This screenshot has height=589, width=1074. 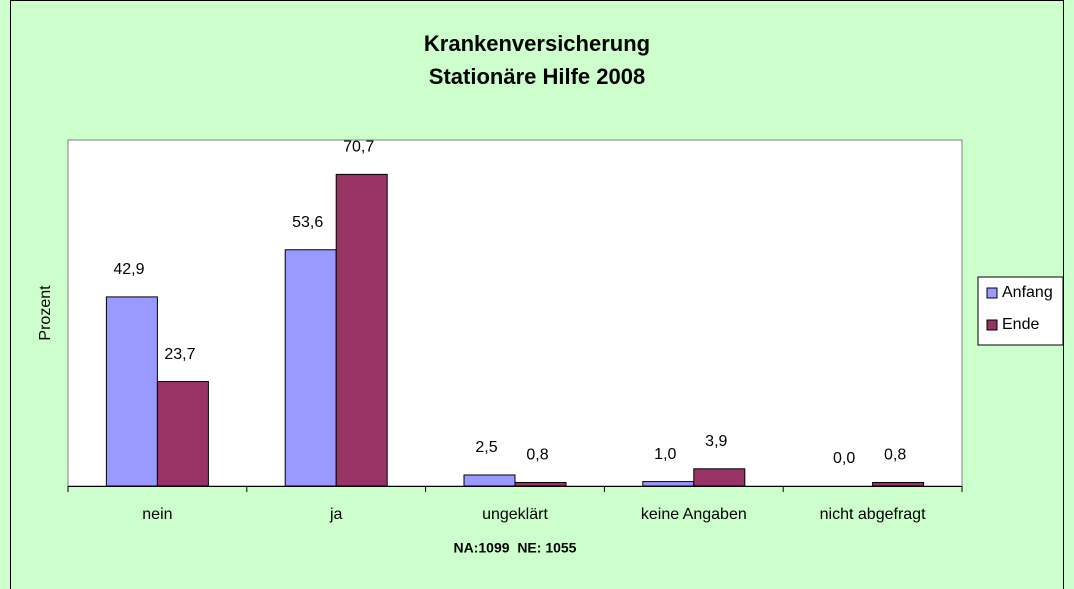 What do you see at coordinates (665, 454) in the screenshot?
I see `data-label: 1,0` at bounding box center [665, 454].